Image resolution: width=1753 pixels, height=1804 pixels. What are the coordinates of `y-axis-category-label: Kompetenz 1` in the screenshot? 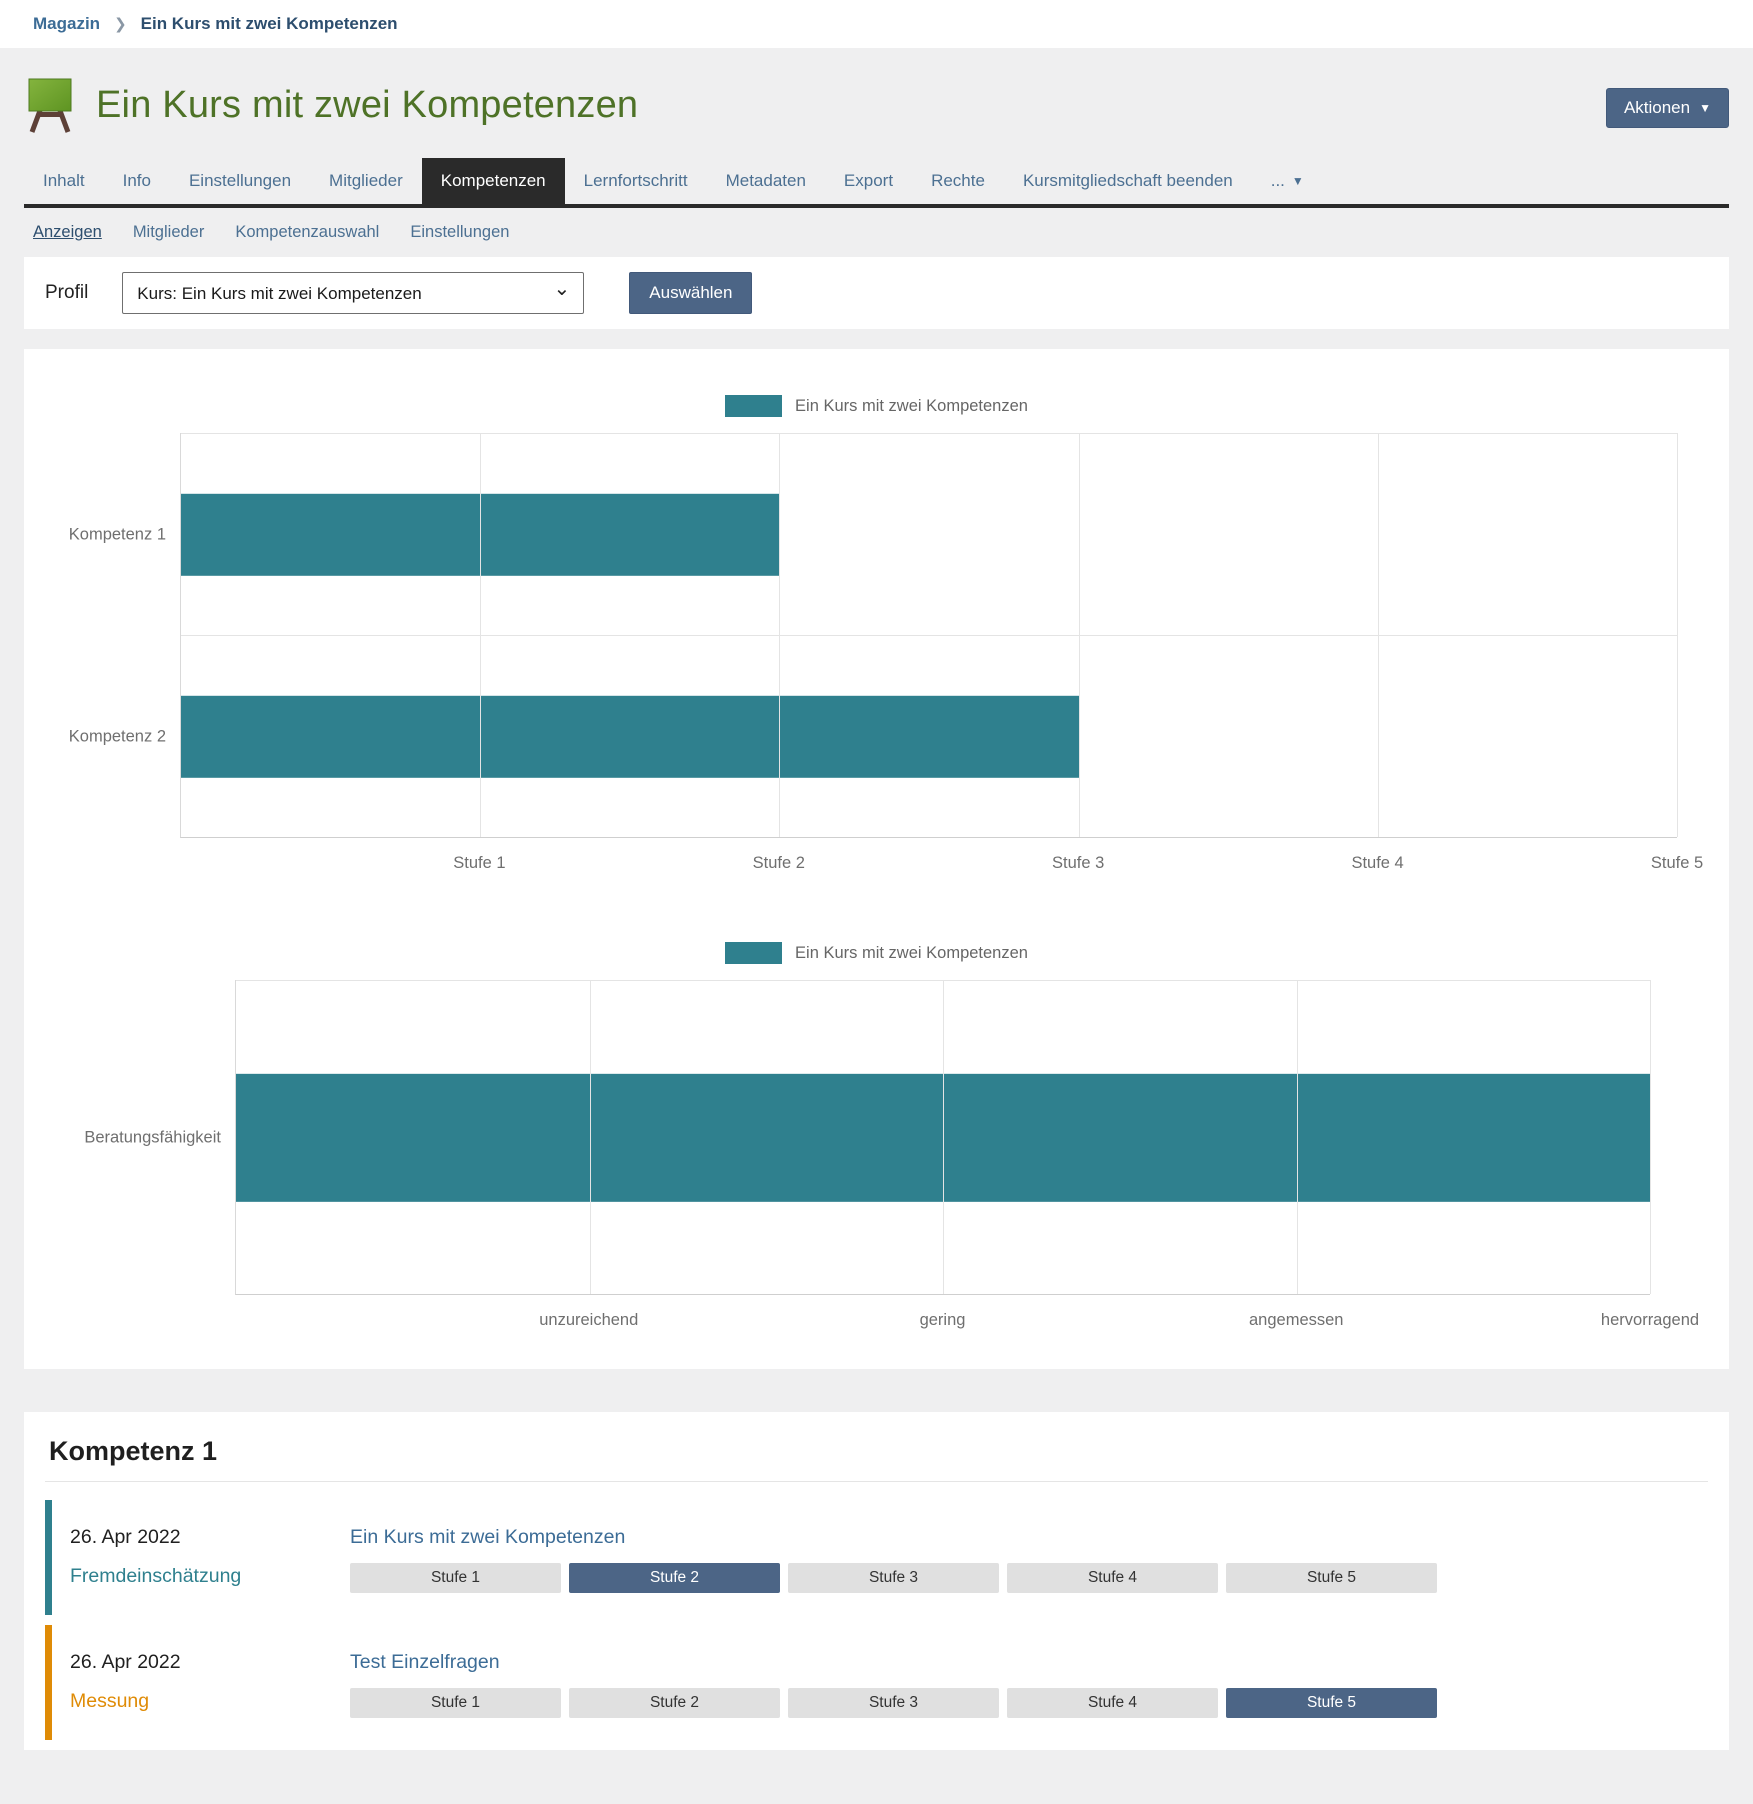 It's located at (117, 534).